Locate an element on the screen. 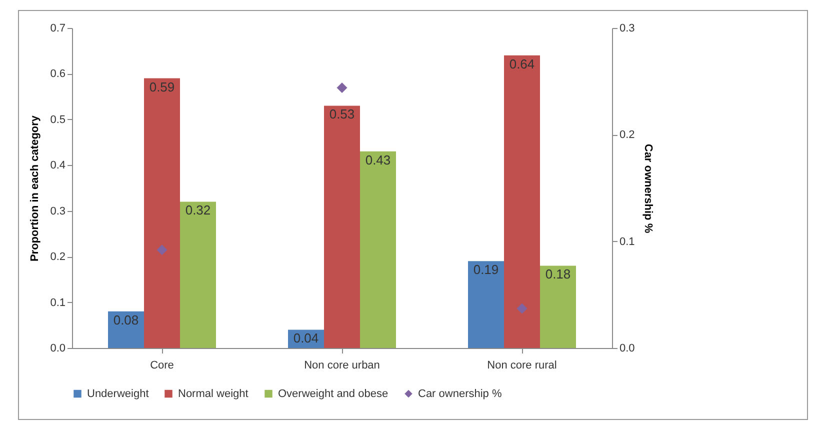 This screenshot has height=445, width=815. data-label: 0.04 is located at coordinates (306, 338).